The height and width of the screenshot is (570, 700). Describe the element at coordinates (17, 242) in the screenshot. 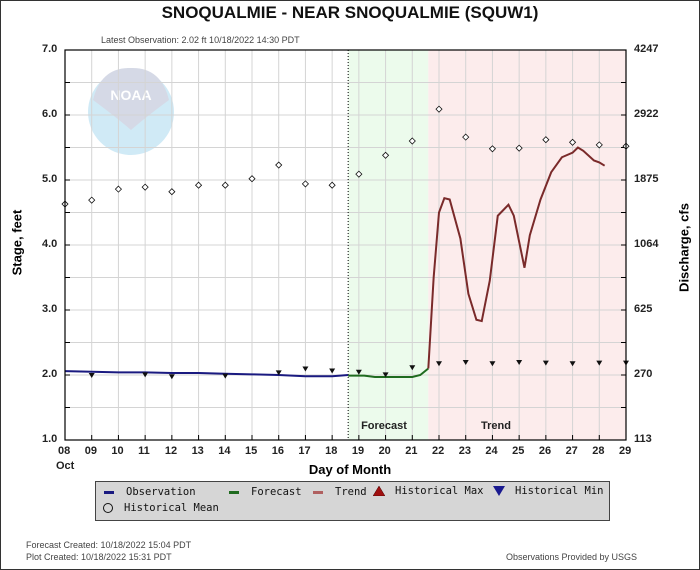

I see `left-axis-title: Stage, feet` at that location.